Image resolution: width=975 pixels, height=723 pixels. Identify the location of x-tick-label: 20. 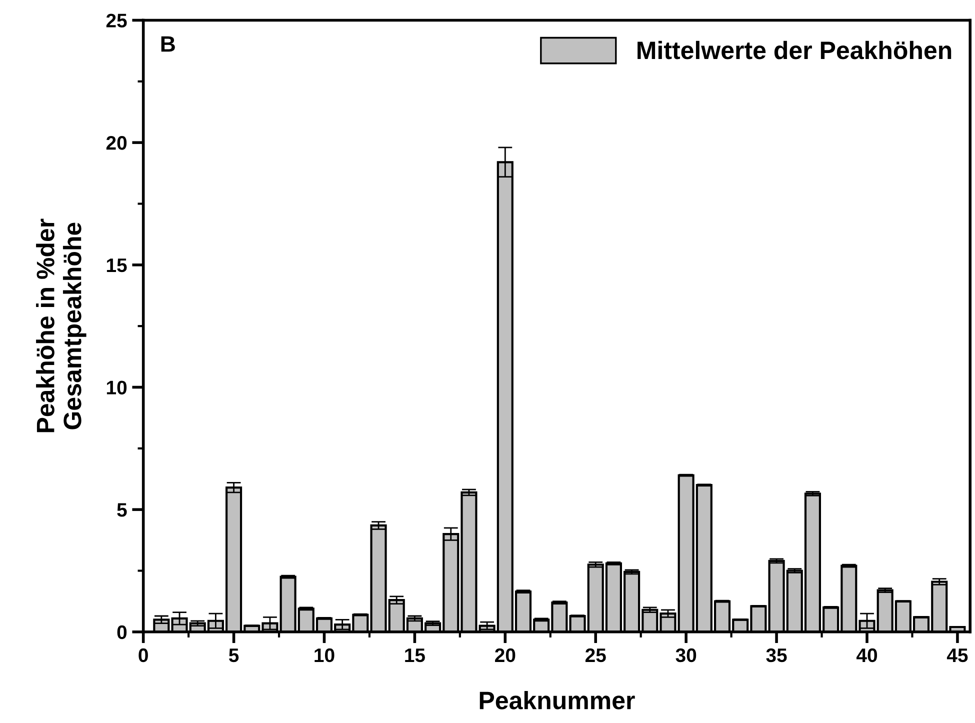
(505, 655).